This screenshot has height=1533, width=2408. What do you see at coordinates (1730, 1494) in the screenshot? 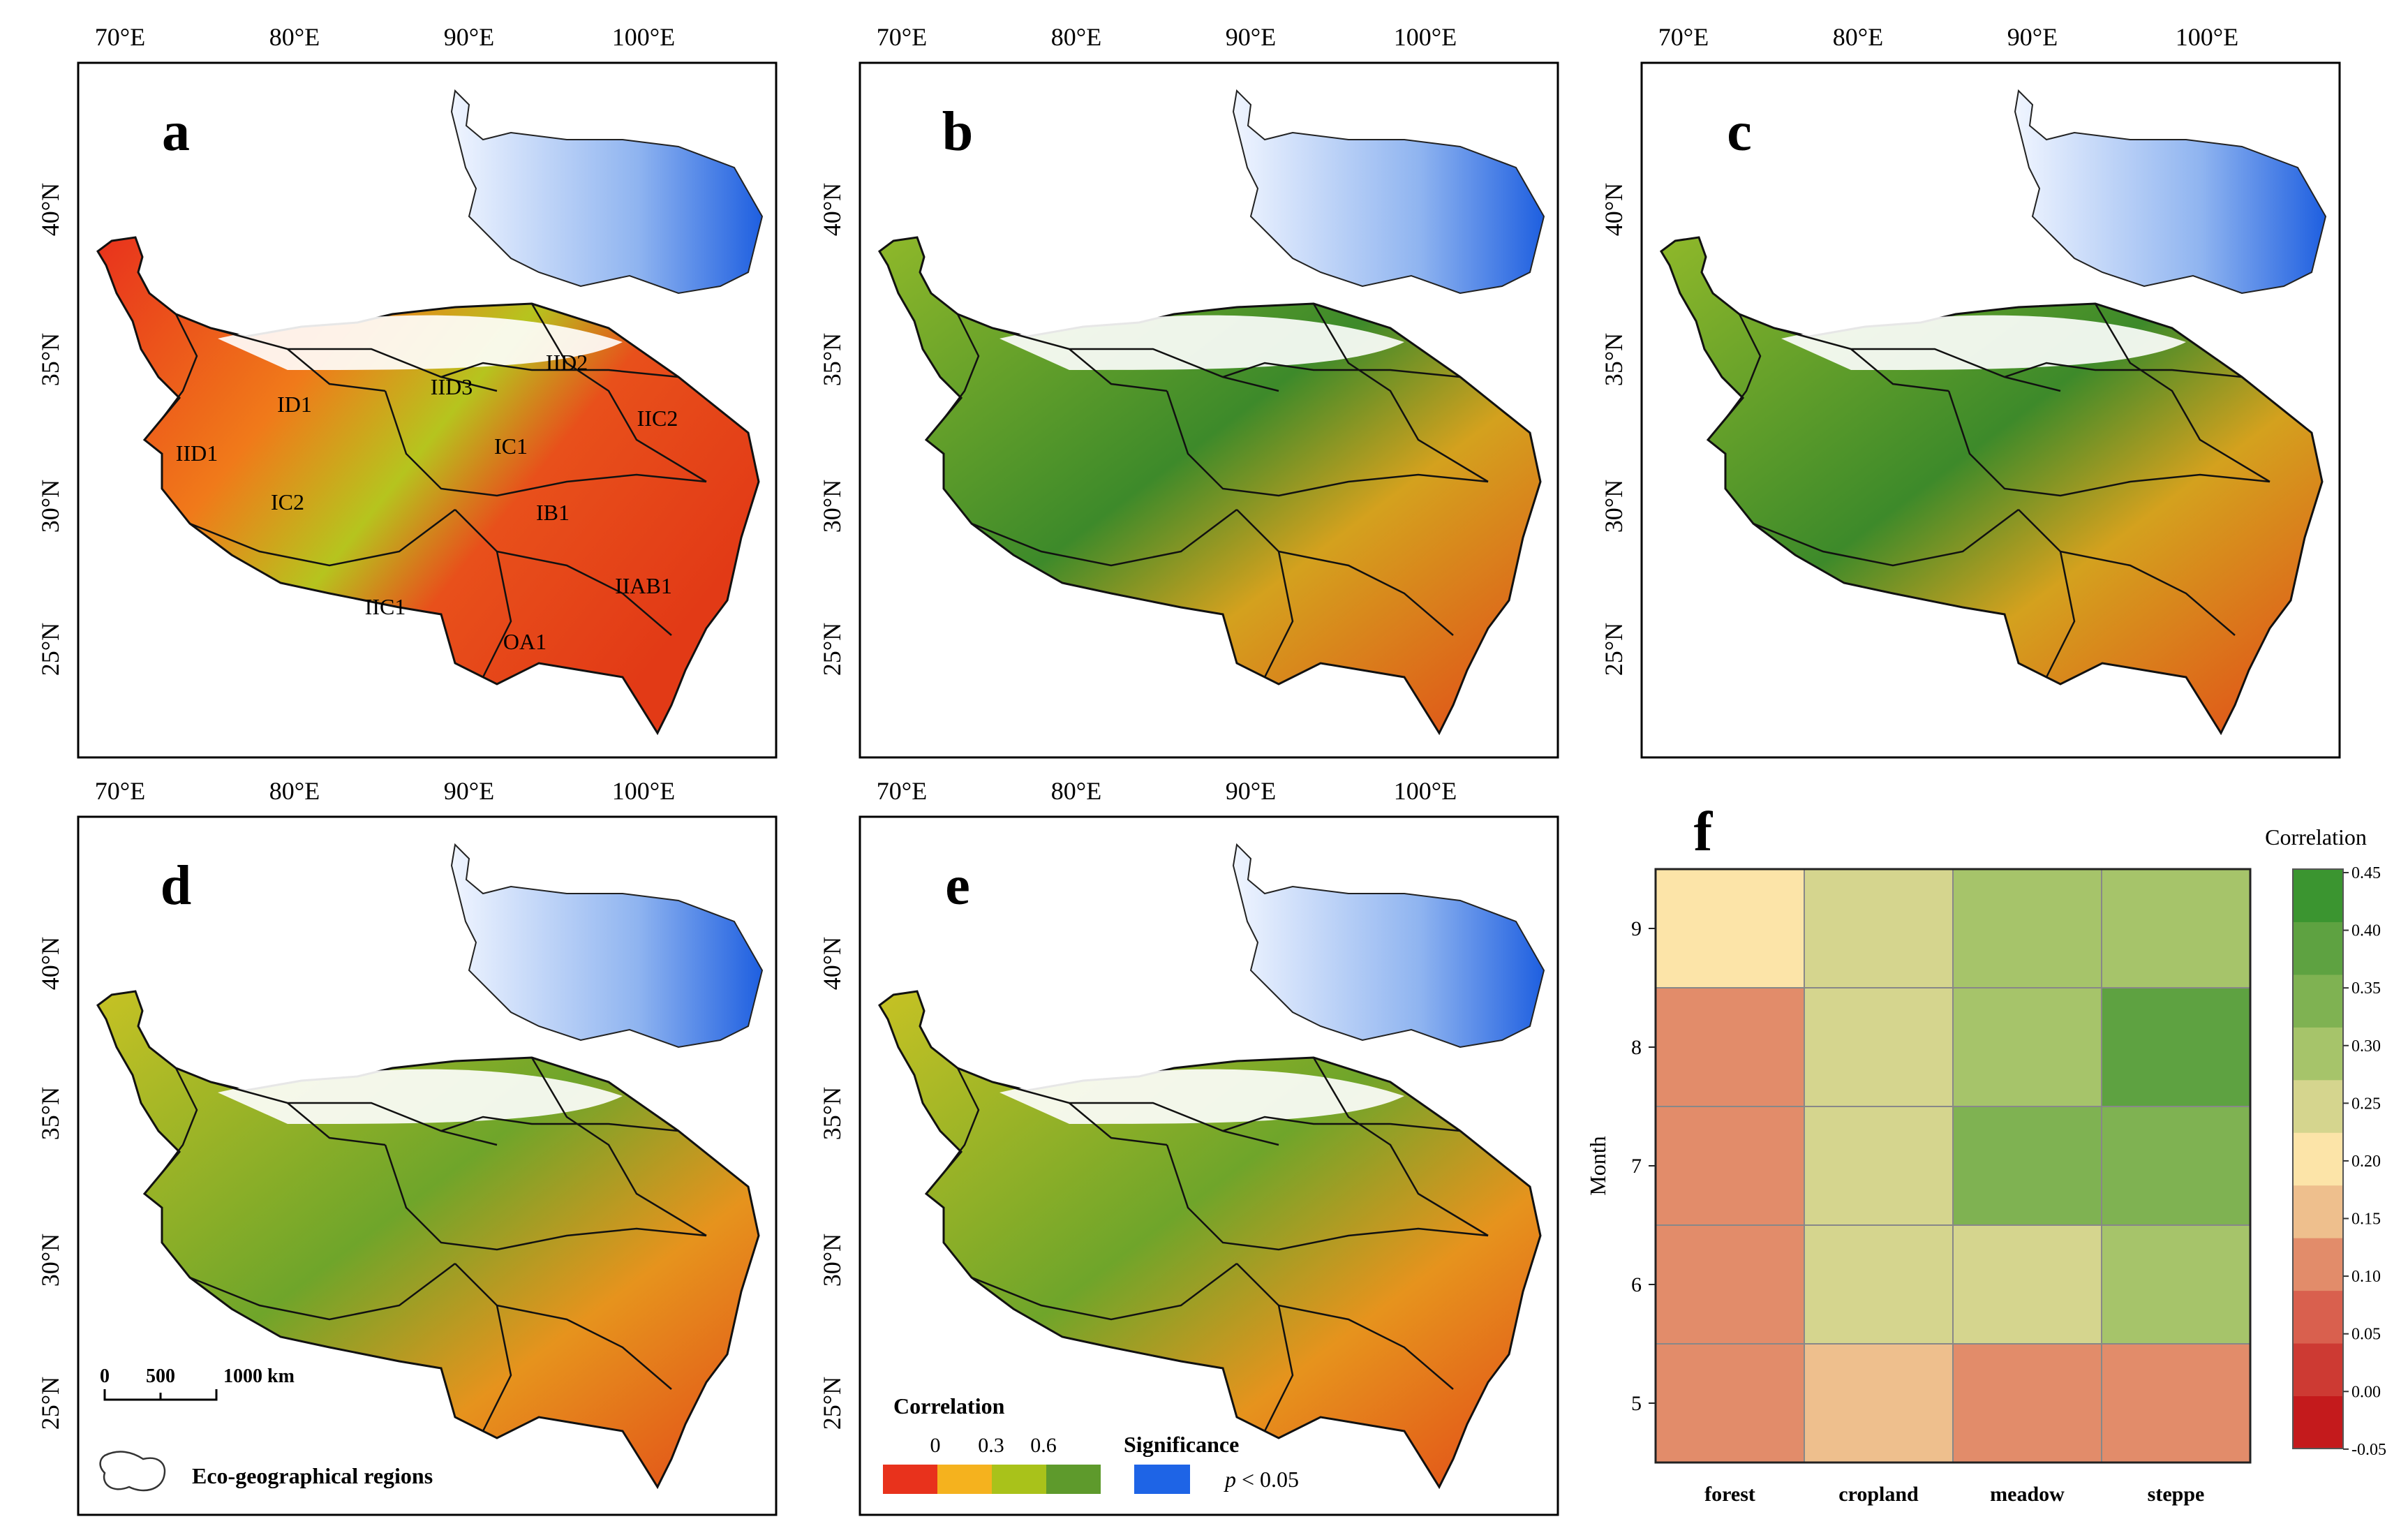
I see `x-tick-label: forest` at bounding box center [1730, 1494].